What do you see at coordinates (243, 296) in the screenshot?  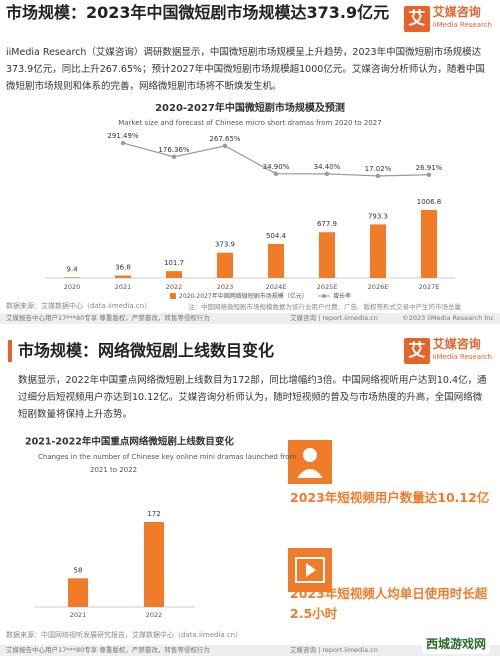 I see `legend-label: 2020-2027年中国网络微短剧市场规模（亿元）` at bounding box center [243, 296].